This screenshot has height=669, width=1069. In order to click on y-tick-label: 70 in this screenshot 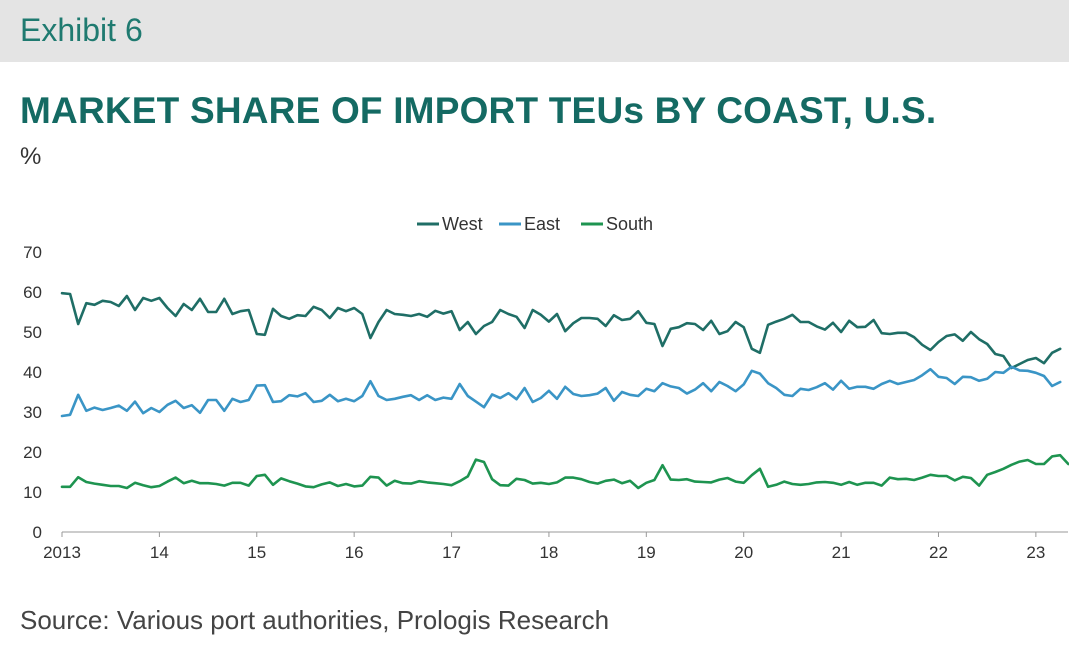, I will do `click(32, 252)`.